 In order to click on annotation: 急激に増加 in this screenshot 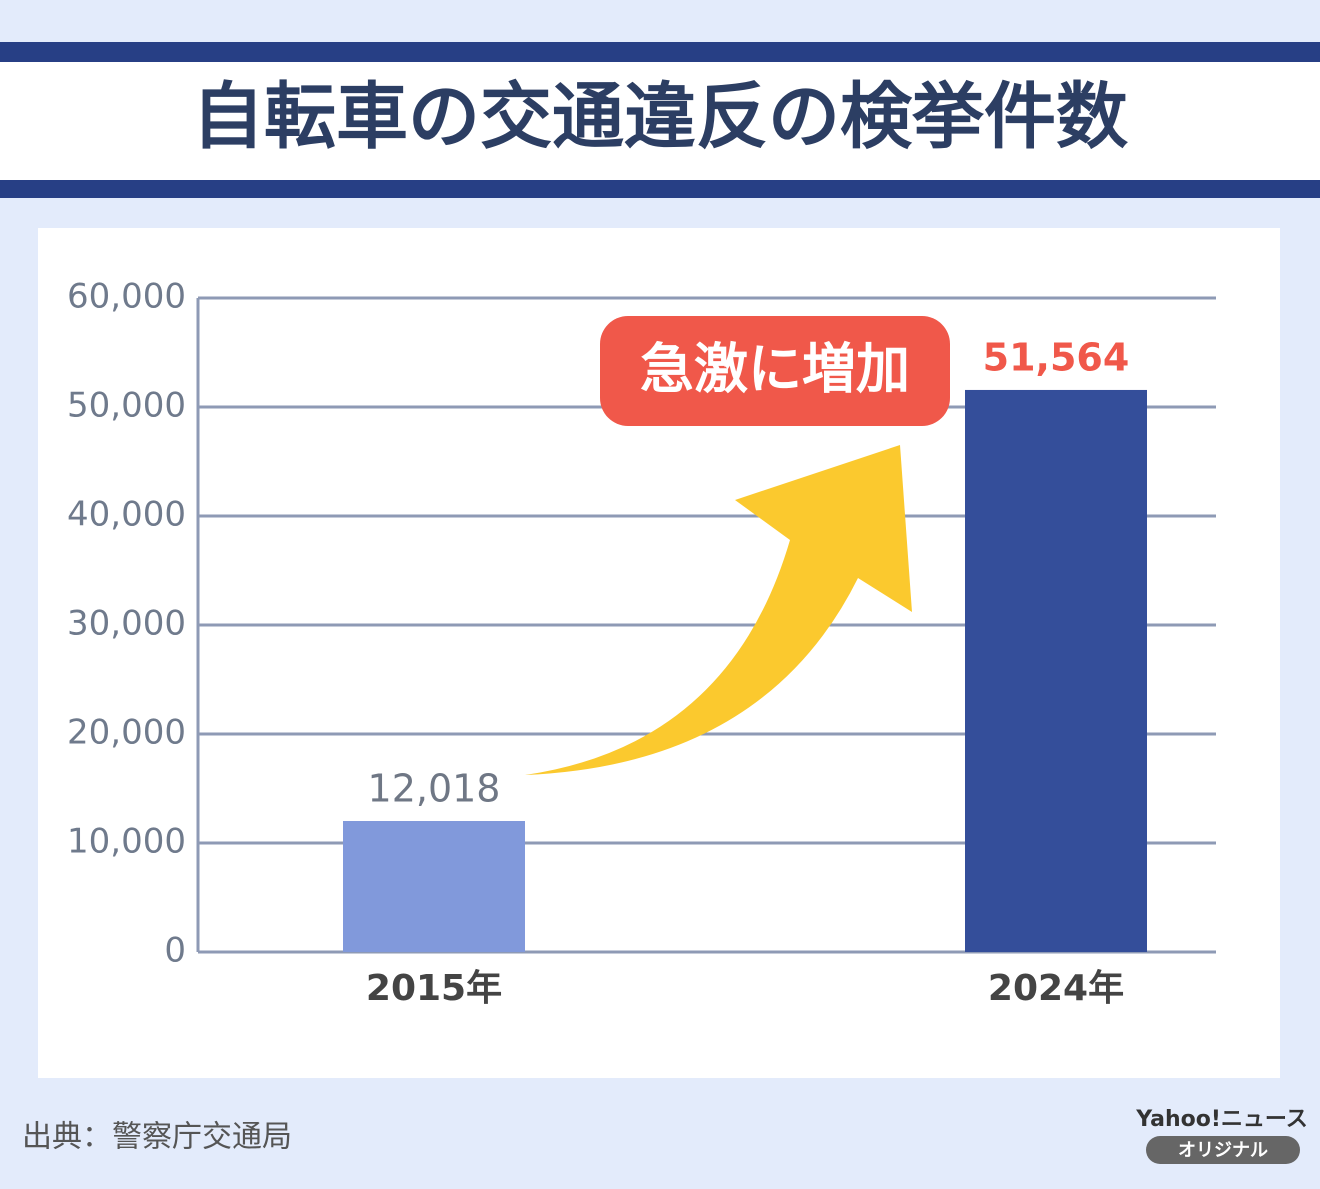, I will do `click(775, 369)`.